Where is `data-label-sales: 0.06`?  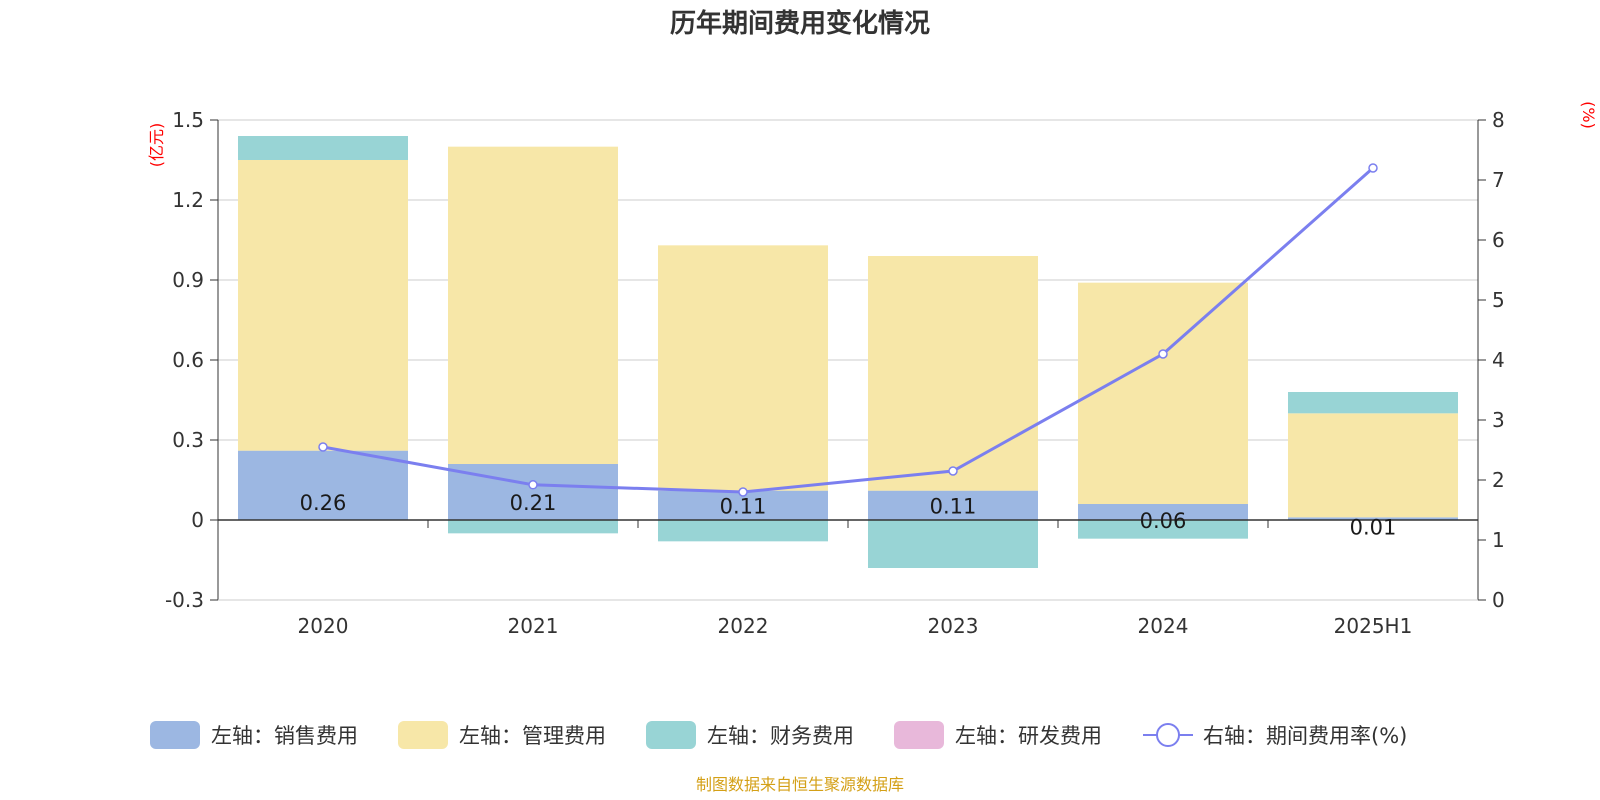 data-label-sales: 0.06 is located at coordinates (1163, 521).